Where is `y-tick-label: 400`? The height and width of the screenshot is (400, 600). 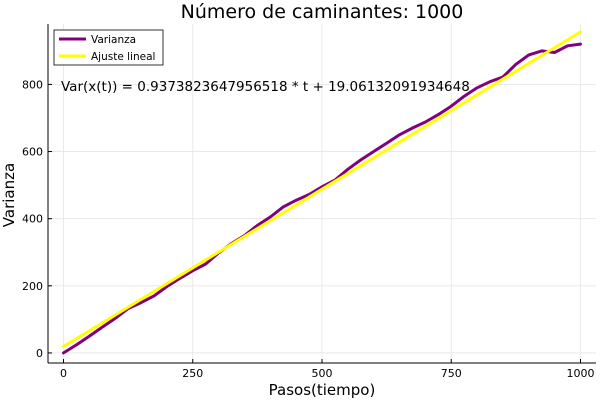 y-tick-label: 400 is located at coordinates (32, 219).